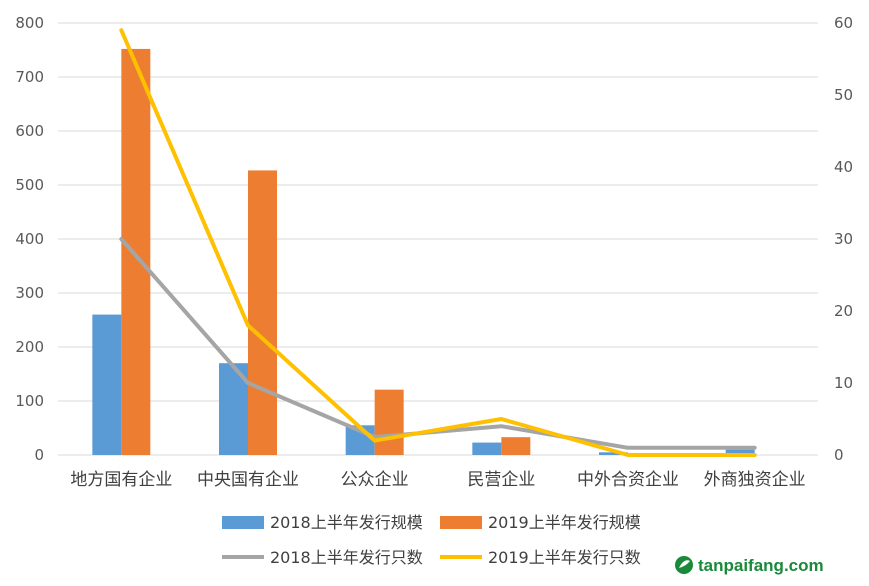 The width and height of the screenshot is (869, 586). I want to click on y-right-tick-label: 40, so click(843, 167).